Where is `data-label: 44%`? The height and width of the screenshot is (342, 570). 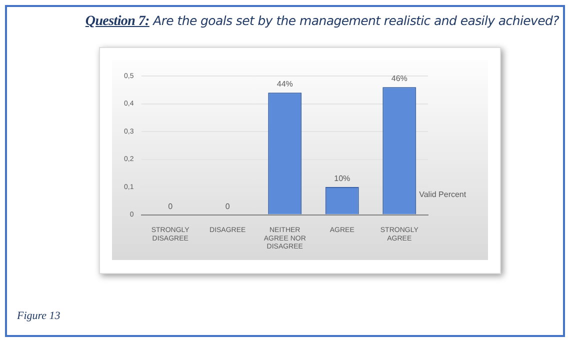 data-label: 44% is located at coordinates (284, 84).